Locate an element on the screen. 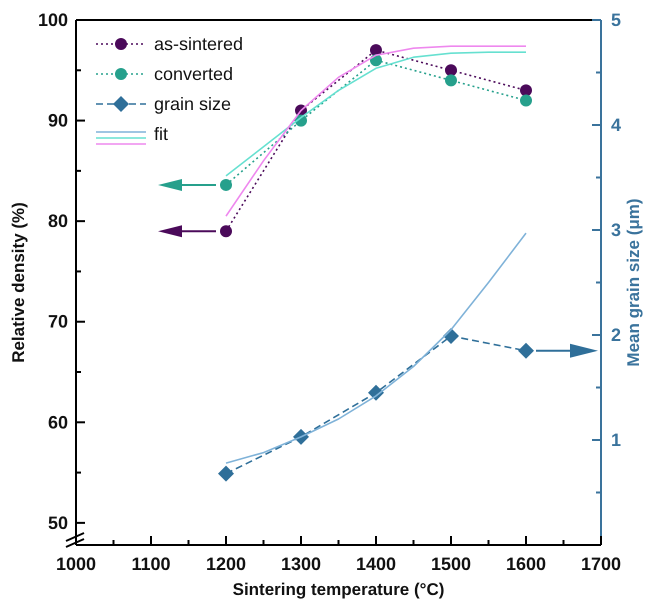 This screenshot has width=650, height=606. legend-label: converted is located at coordinates (194, 74).